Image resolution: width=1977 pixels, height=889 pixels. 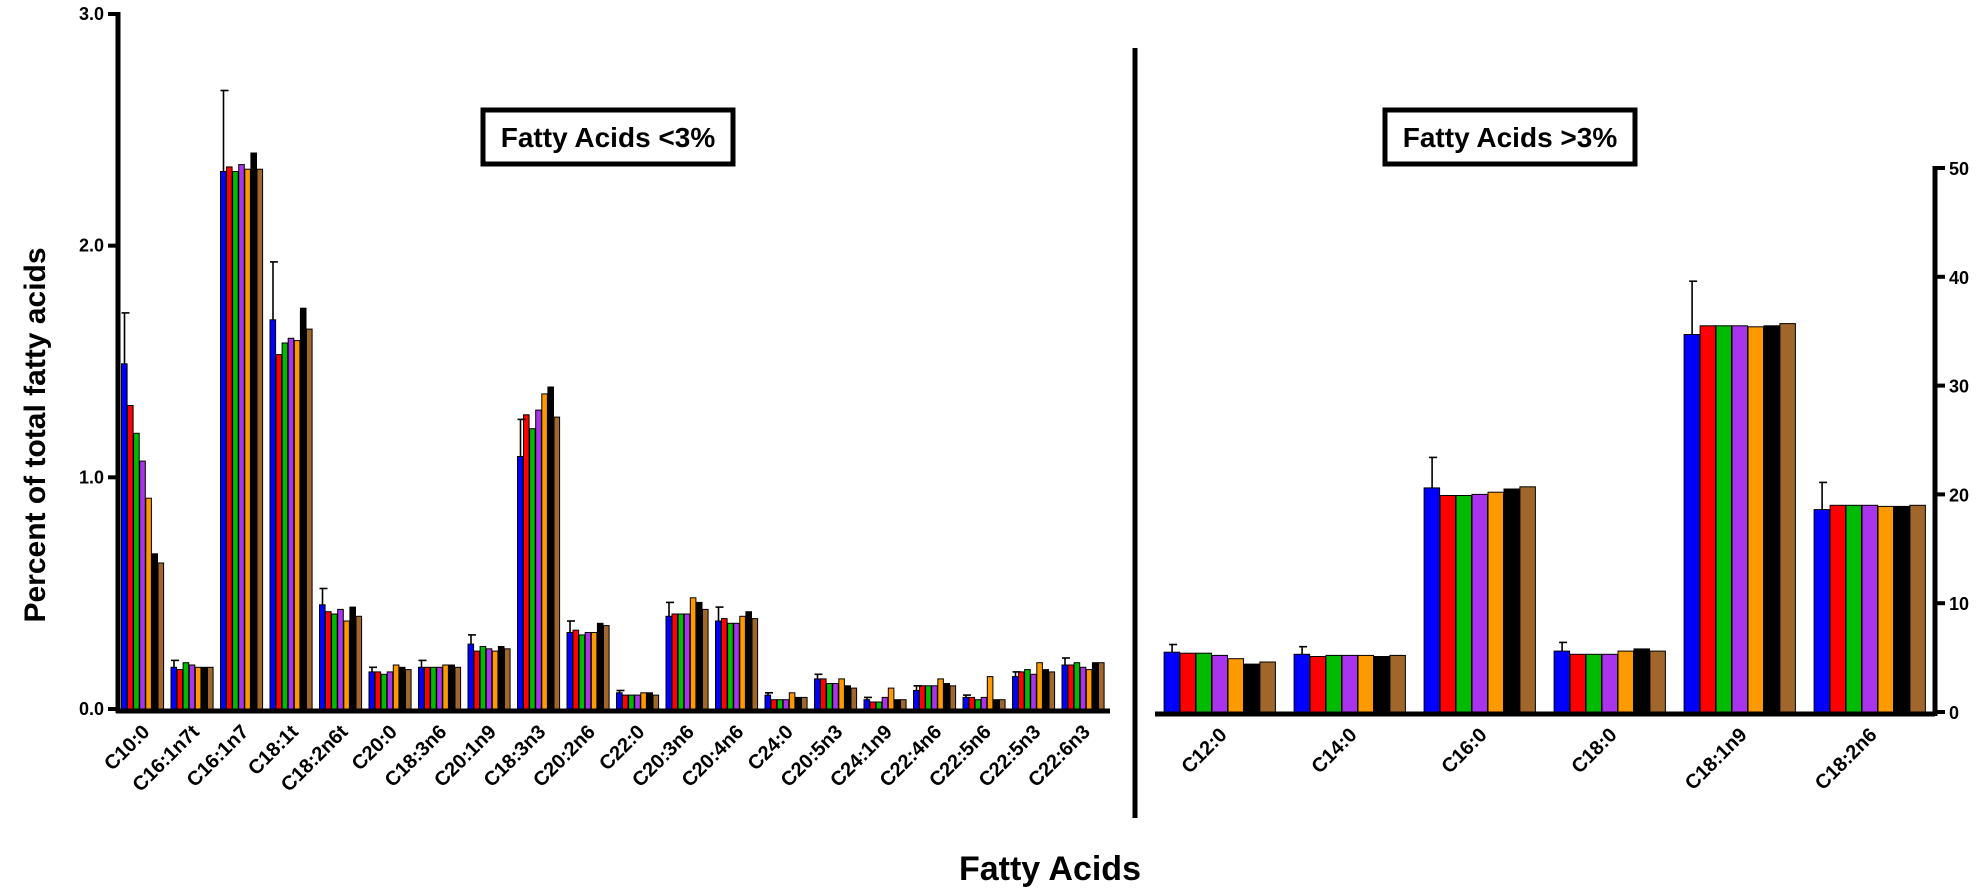 I want to click on bar-C24:1n9-series-3, so click(x=879, y=705).